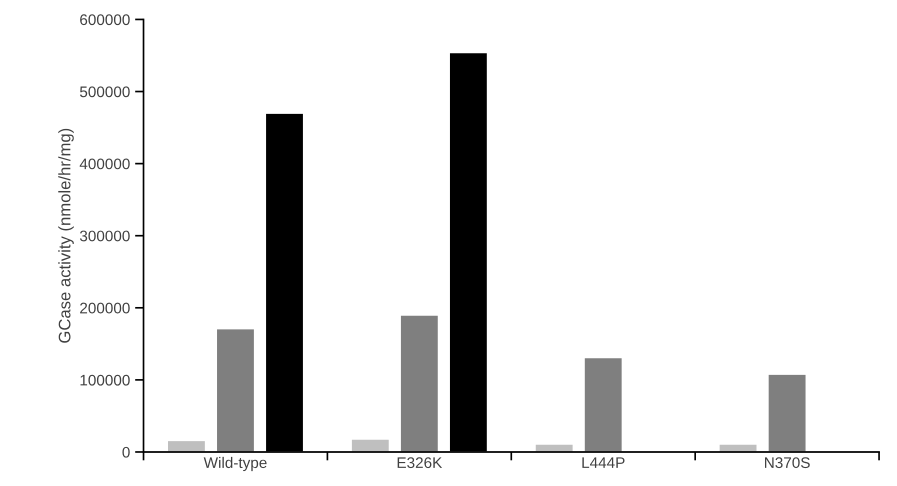  What do you see at coordinates (105, 20) in the screenshot?
I see `y-tick-label: 600000` at bounding box center [105, 20].